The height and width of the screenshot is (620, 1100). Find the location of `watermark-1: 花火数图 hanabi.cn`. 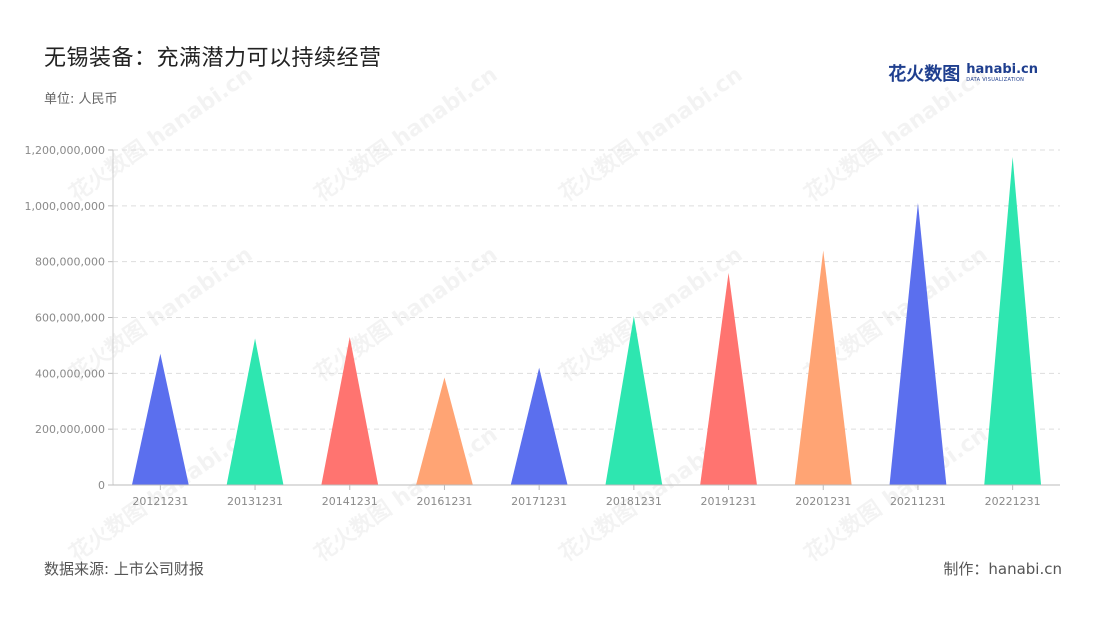

watermark-1: 花火数图 hanabi.cn is located at coordinates (406, 134).